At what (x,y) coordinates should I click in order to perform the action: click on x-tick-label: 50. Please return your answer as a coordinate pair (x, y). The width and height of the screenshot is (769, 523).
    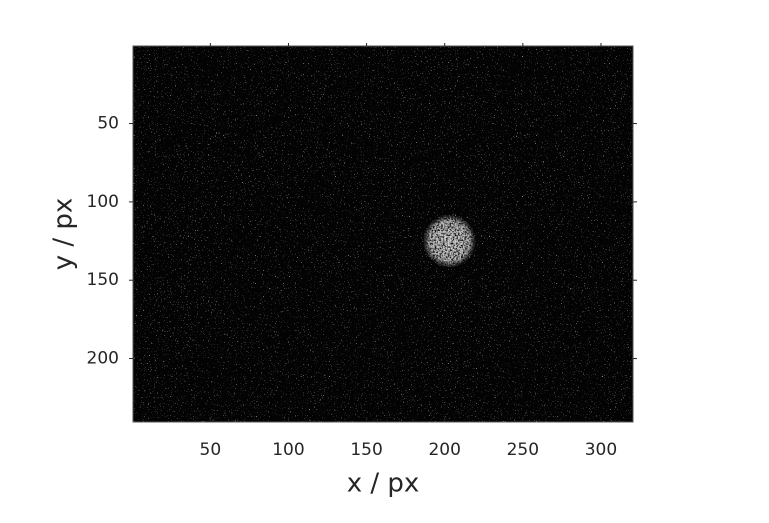
    Looking at the image, I should click on (211, 450).